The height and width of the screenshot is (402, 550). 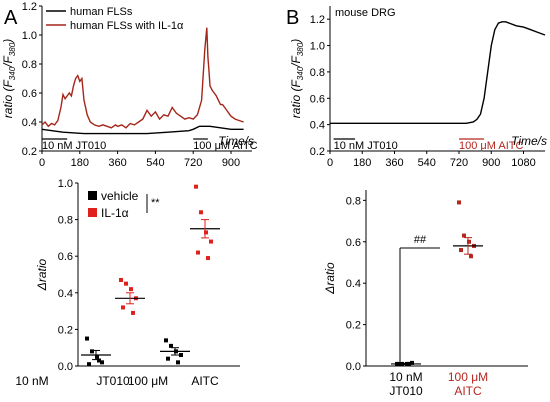 I want to click on legend-label-1: human FLSs with IL-1α, so click(x=127, y=26).